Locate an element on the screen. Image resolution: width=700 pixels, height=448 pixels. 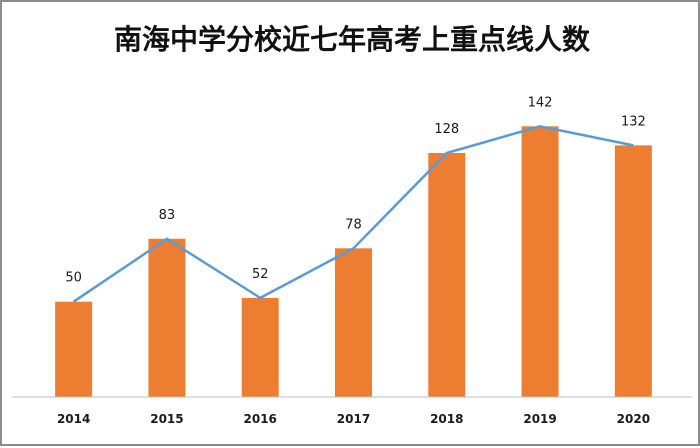
bar-2017 is located at coordinates (353, 322).